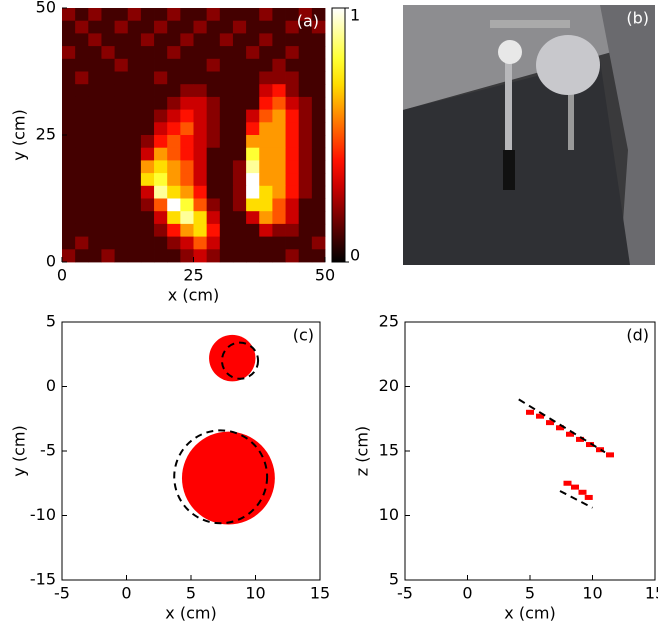 The image size is (658, 636). I want to click on colorbar, so click(338, 135).